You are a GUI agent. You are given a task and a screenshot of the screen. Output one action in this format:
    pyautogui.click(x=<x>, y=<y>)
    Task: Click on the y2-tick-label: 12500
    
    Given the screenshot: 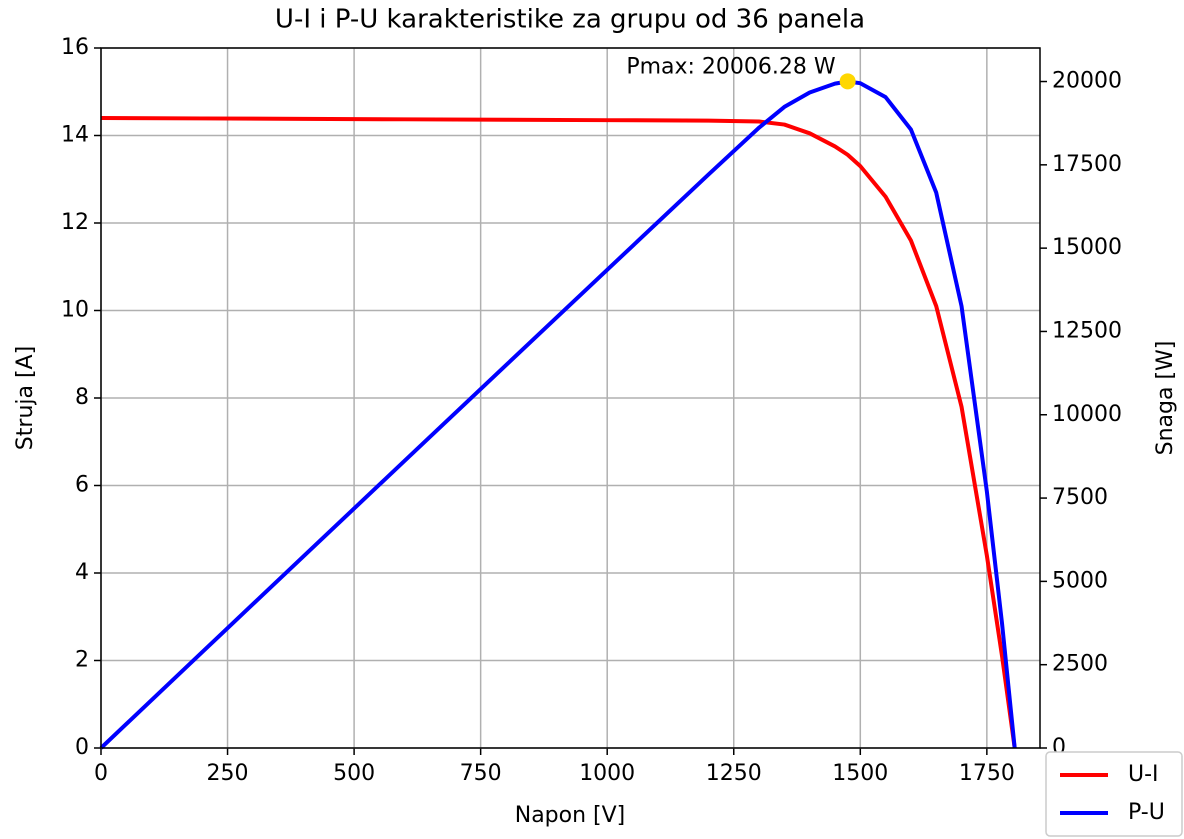 What is the action you would take?
    pyautogui.click(x=1087, y=330)
    